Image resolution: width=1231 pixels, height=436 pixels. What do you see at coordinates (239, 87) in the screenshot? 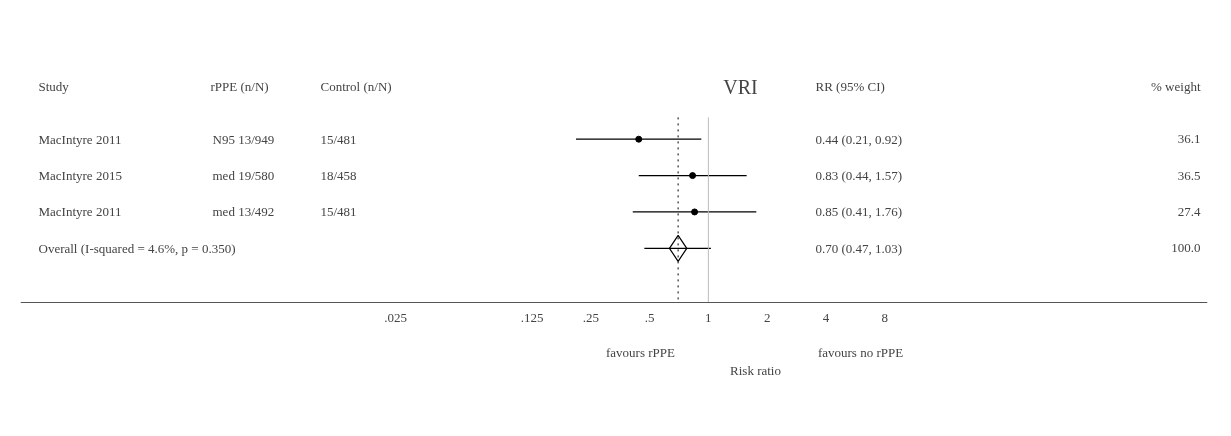
I see `text: rPPE (n/N)` at bounding box center [239, 87].